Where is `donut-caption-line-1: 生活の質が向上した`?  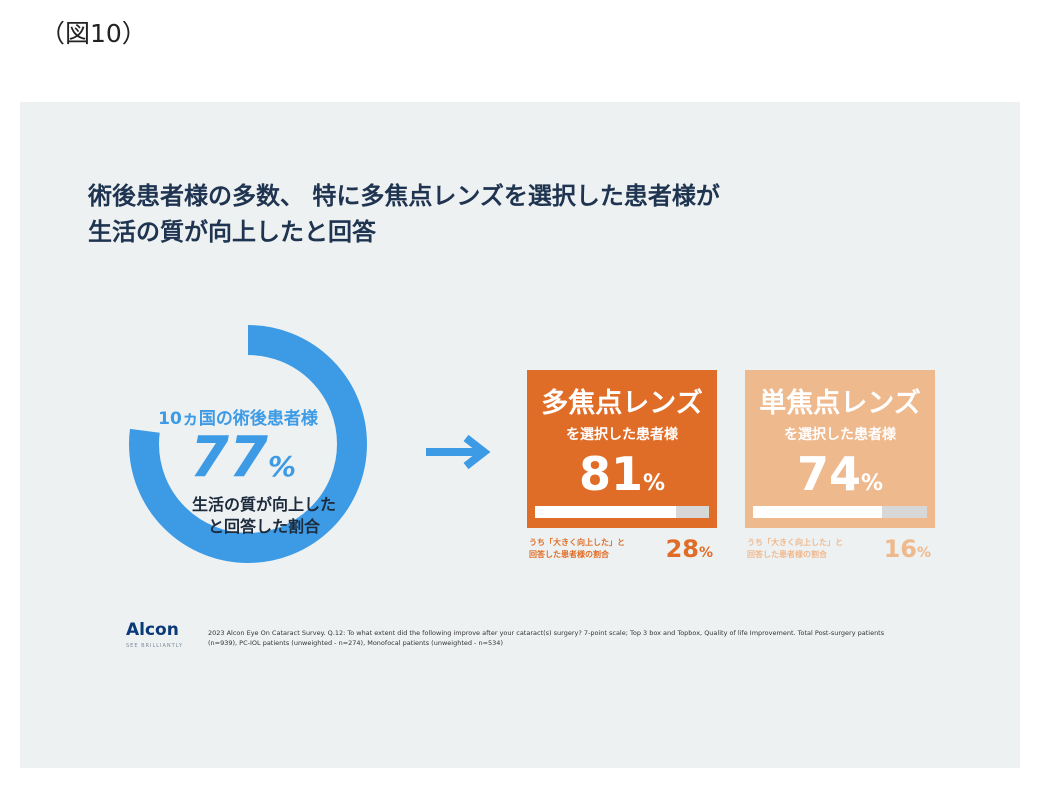
donut-caption-line-1: 生活の質が向上した is located at coordinates (263, 504).